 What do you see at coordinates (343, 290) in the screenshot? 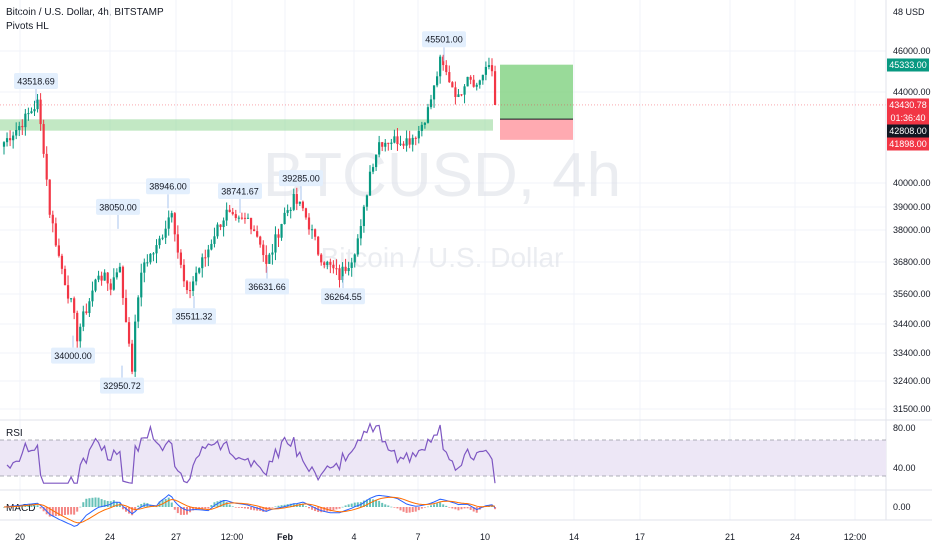
I see `pivot-label-low: 36264.55` at bounding box center [343, 290].